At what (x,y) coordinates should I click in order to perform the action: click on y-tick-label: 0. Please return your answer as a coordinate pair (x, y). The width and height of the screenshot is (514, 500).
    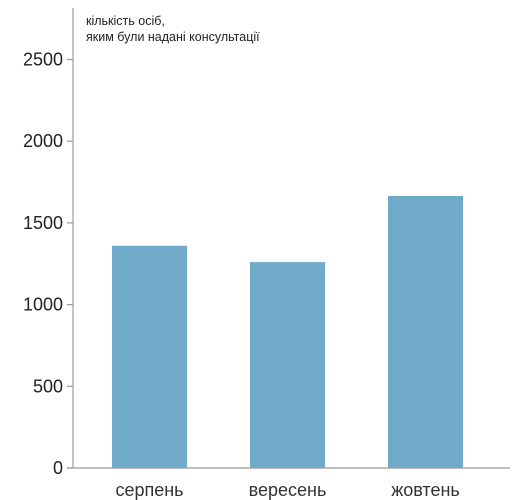
    Looking at the image, I should click on (58, 468).